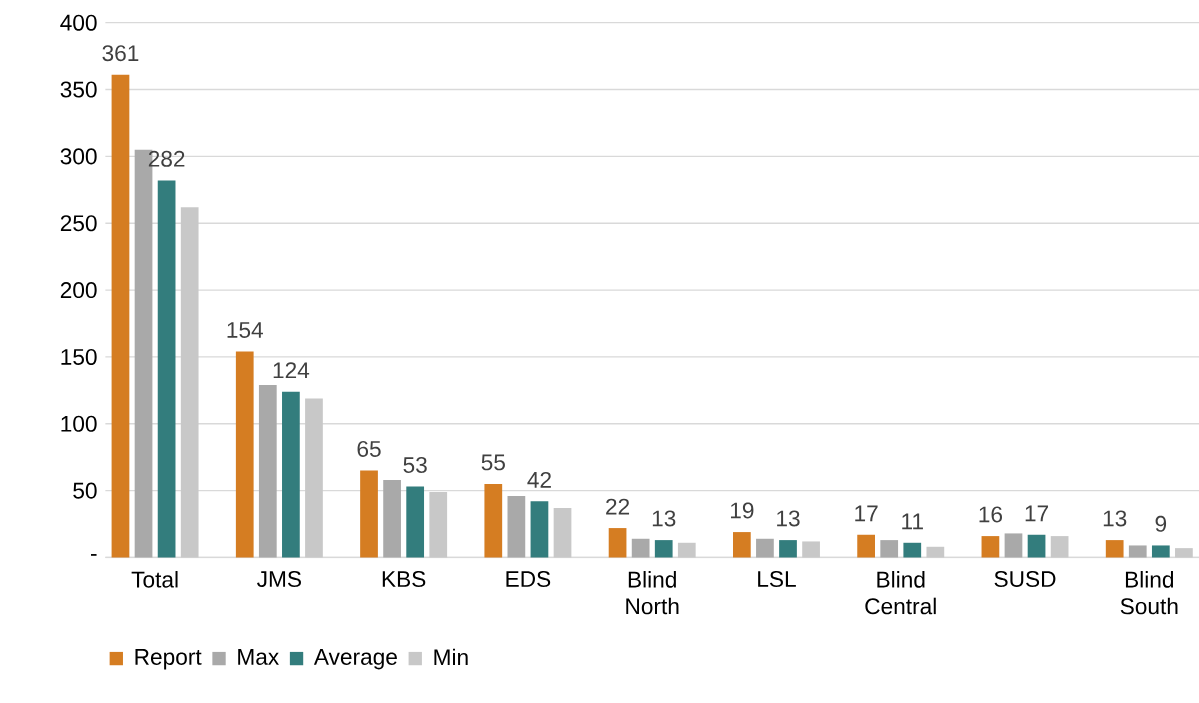  Describe the element at coordinates (912, 521) in the screenshot. I see `data-label: 11` at that location.